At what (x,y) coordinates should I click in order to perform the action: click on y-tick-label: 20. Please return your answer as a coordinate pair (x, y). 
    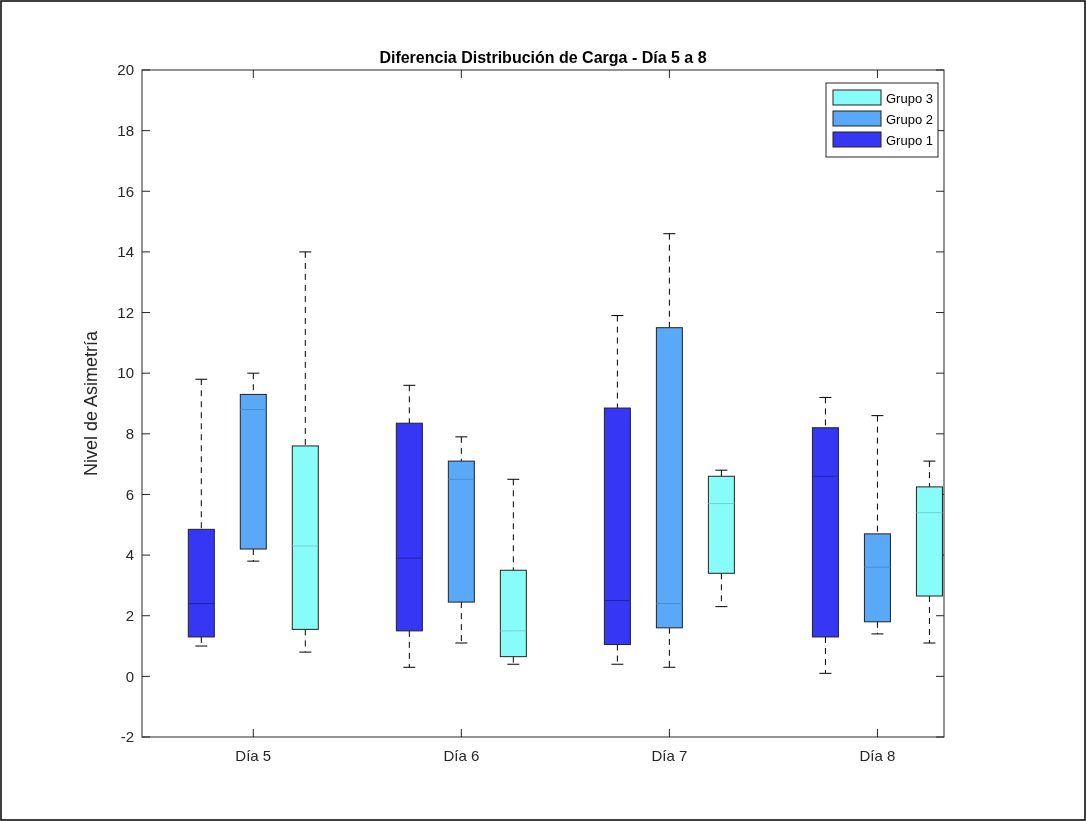
    Looking at the image, I should click on (125, 70).